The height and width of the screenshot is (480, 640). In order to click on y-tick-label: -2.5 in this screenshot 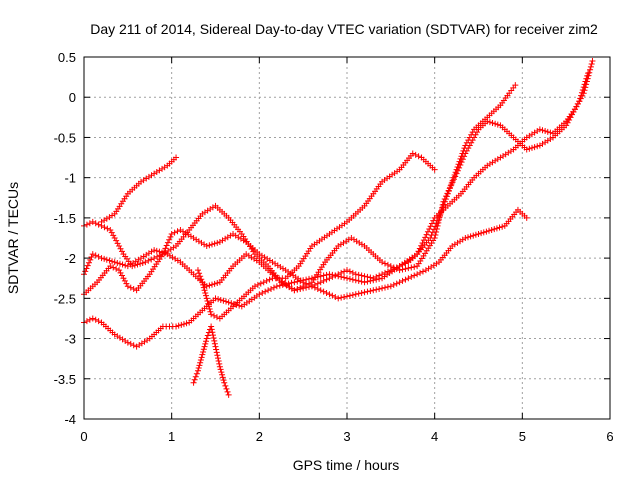, I will do `click(65, 298)`.